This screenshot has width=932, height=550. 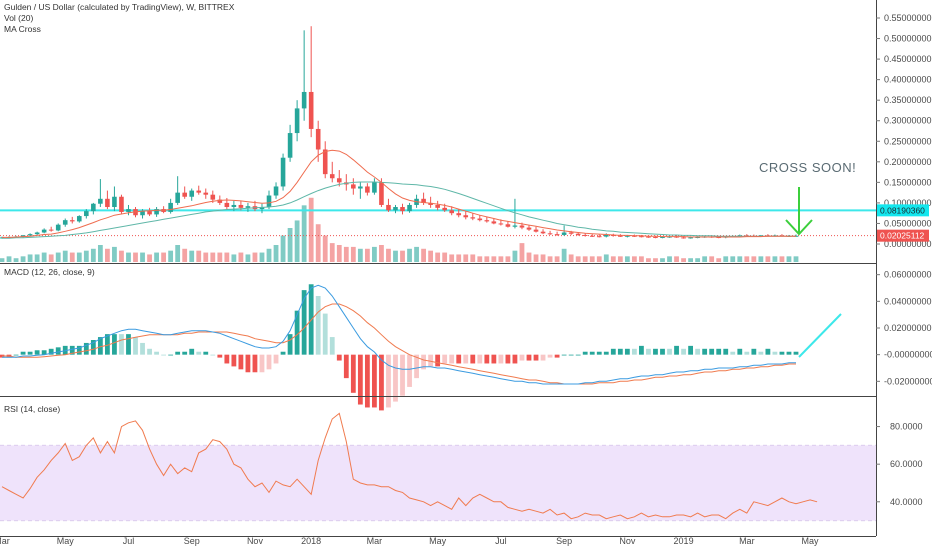 What do you see at coordinates (908, 80) in the screenshot?
I see `y-tick-label: 0.40000000` at bounding box center [908, 80].